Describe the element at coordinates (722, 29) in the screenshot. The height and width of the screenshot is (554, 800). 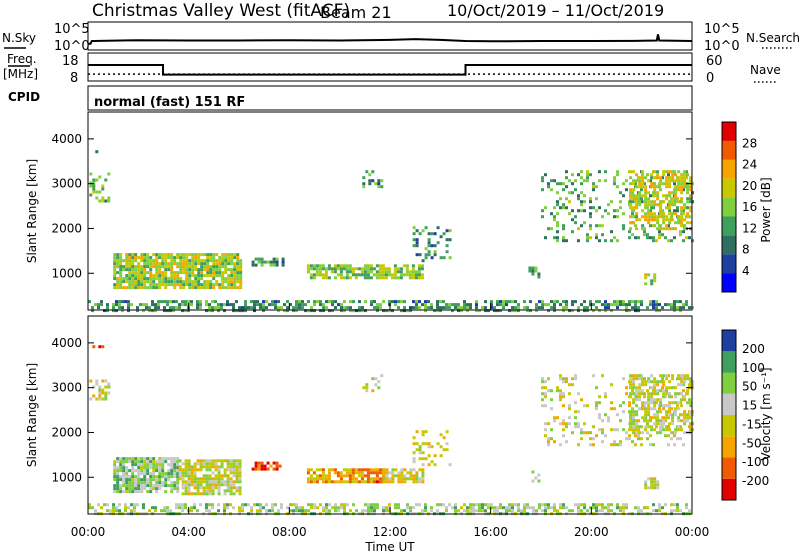
I see `noise-right-tick-top: 10^5` at that location.